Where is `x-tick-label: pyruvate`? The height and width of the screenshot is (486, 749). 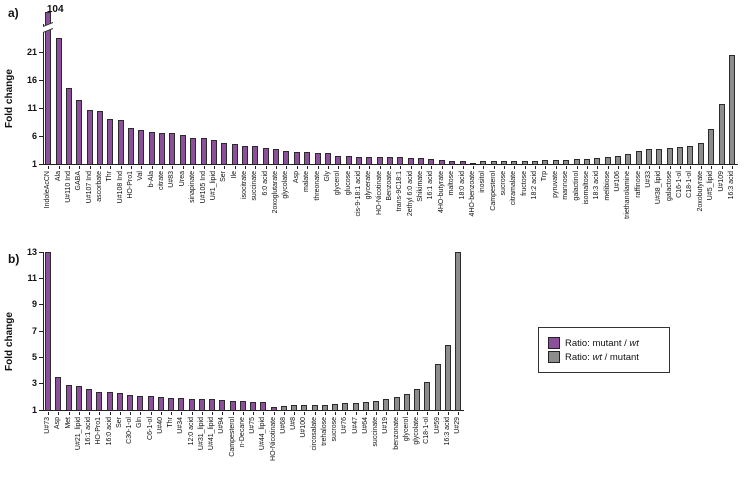 x-tick-label: pyruvate is located at coordinates (555, 184).